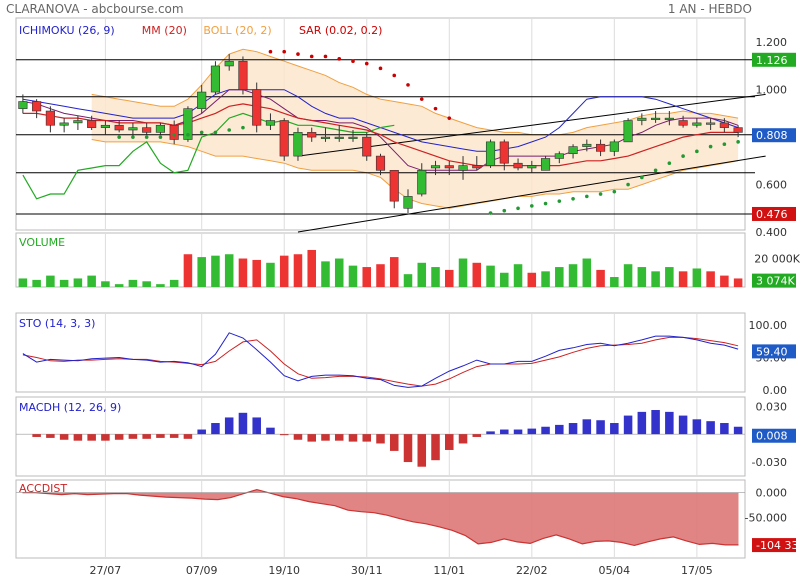 This screenshot has width=800, height=583. I want to click on price-legend-item: BOLL (20, 2), so click(237, 30).